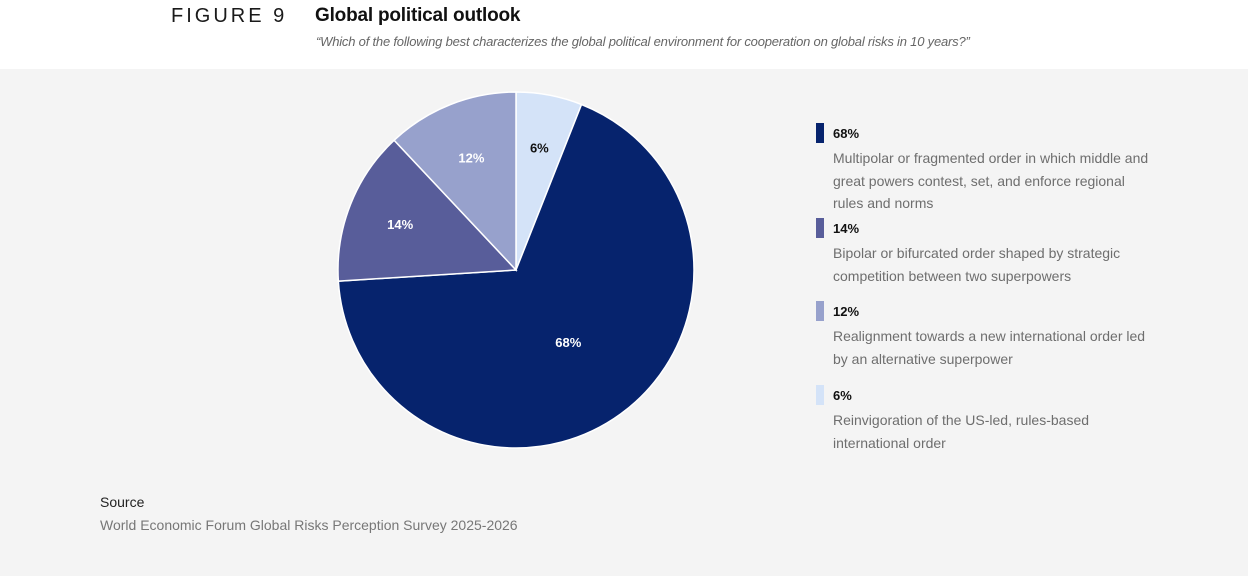  Describe the element at coordinates (846, 133) in the screenshot. I see `legend-percent: 68%` at that location.